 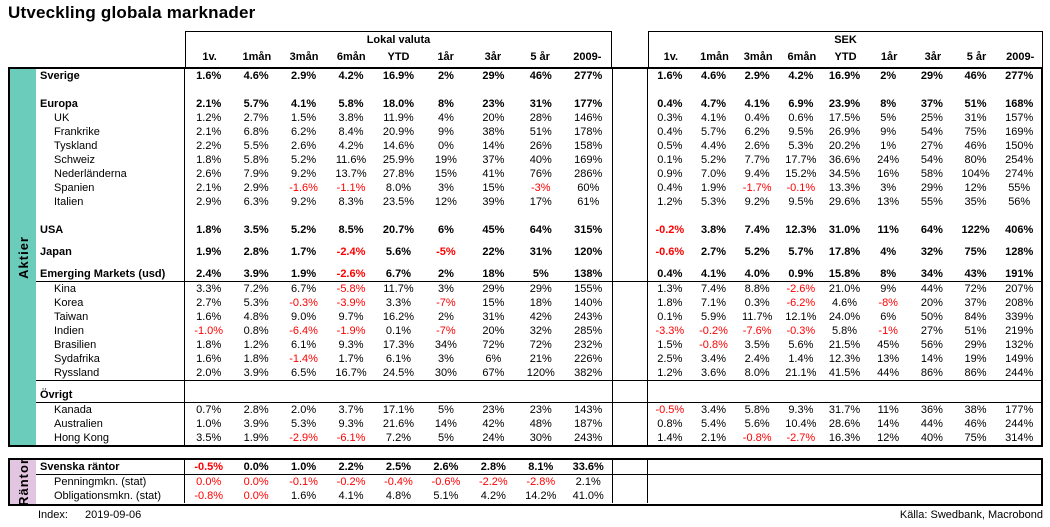 I want to click on value-cell: -0.1%, so click(x=303, y=482).